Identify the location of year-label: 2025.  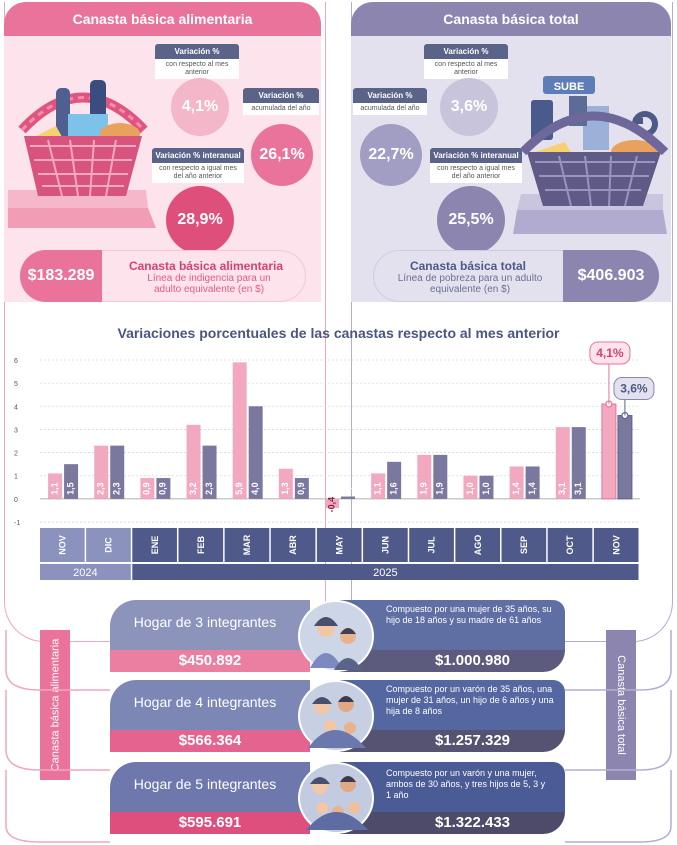
(385, 573).